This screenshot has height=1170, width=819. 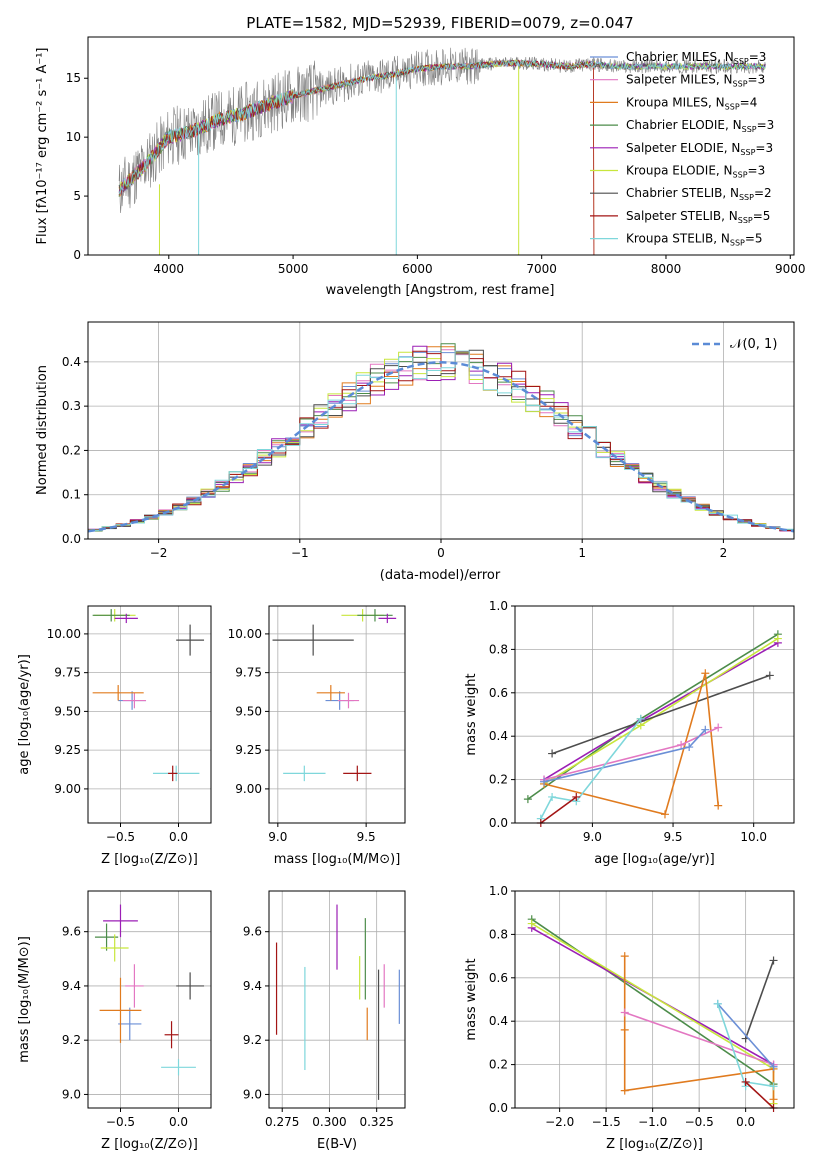 I want to click on y-tick-label: 0.3, so click(x=71, y=406).